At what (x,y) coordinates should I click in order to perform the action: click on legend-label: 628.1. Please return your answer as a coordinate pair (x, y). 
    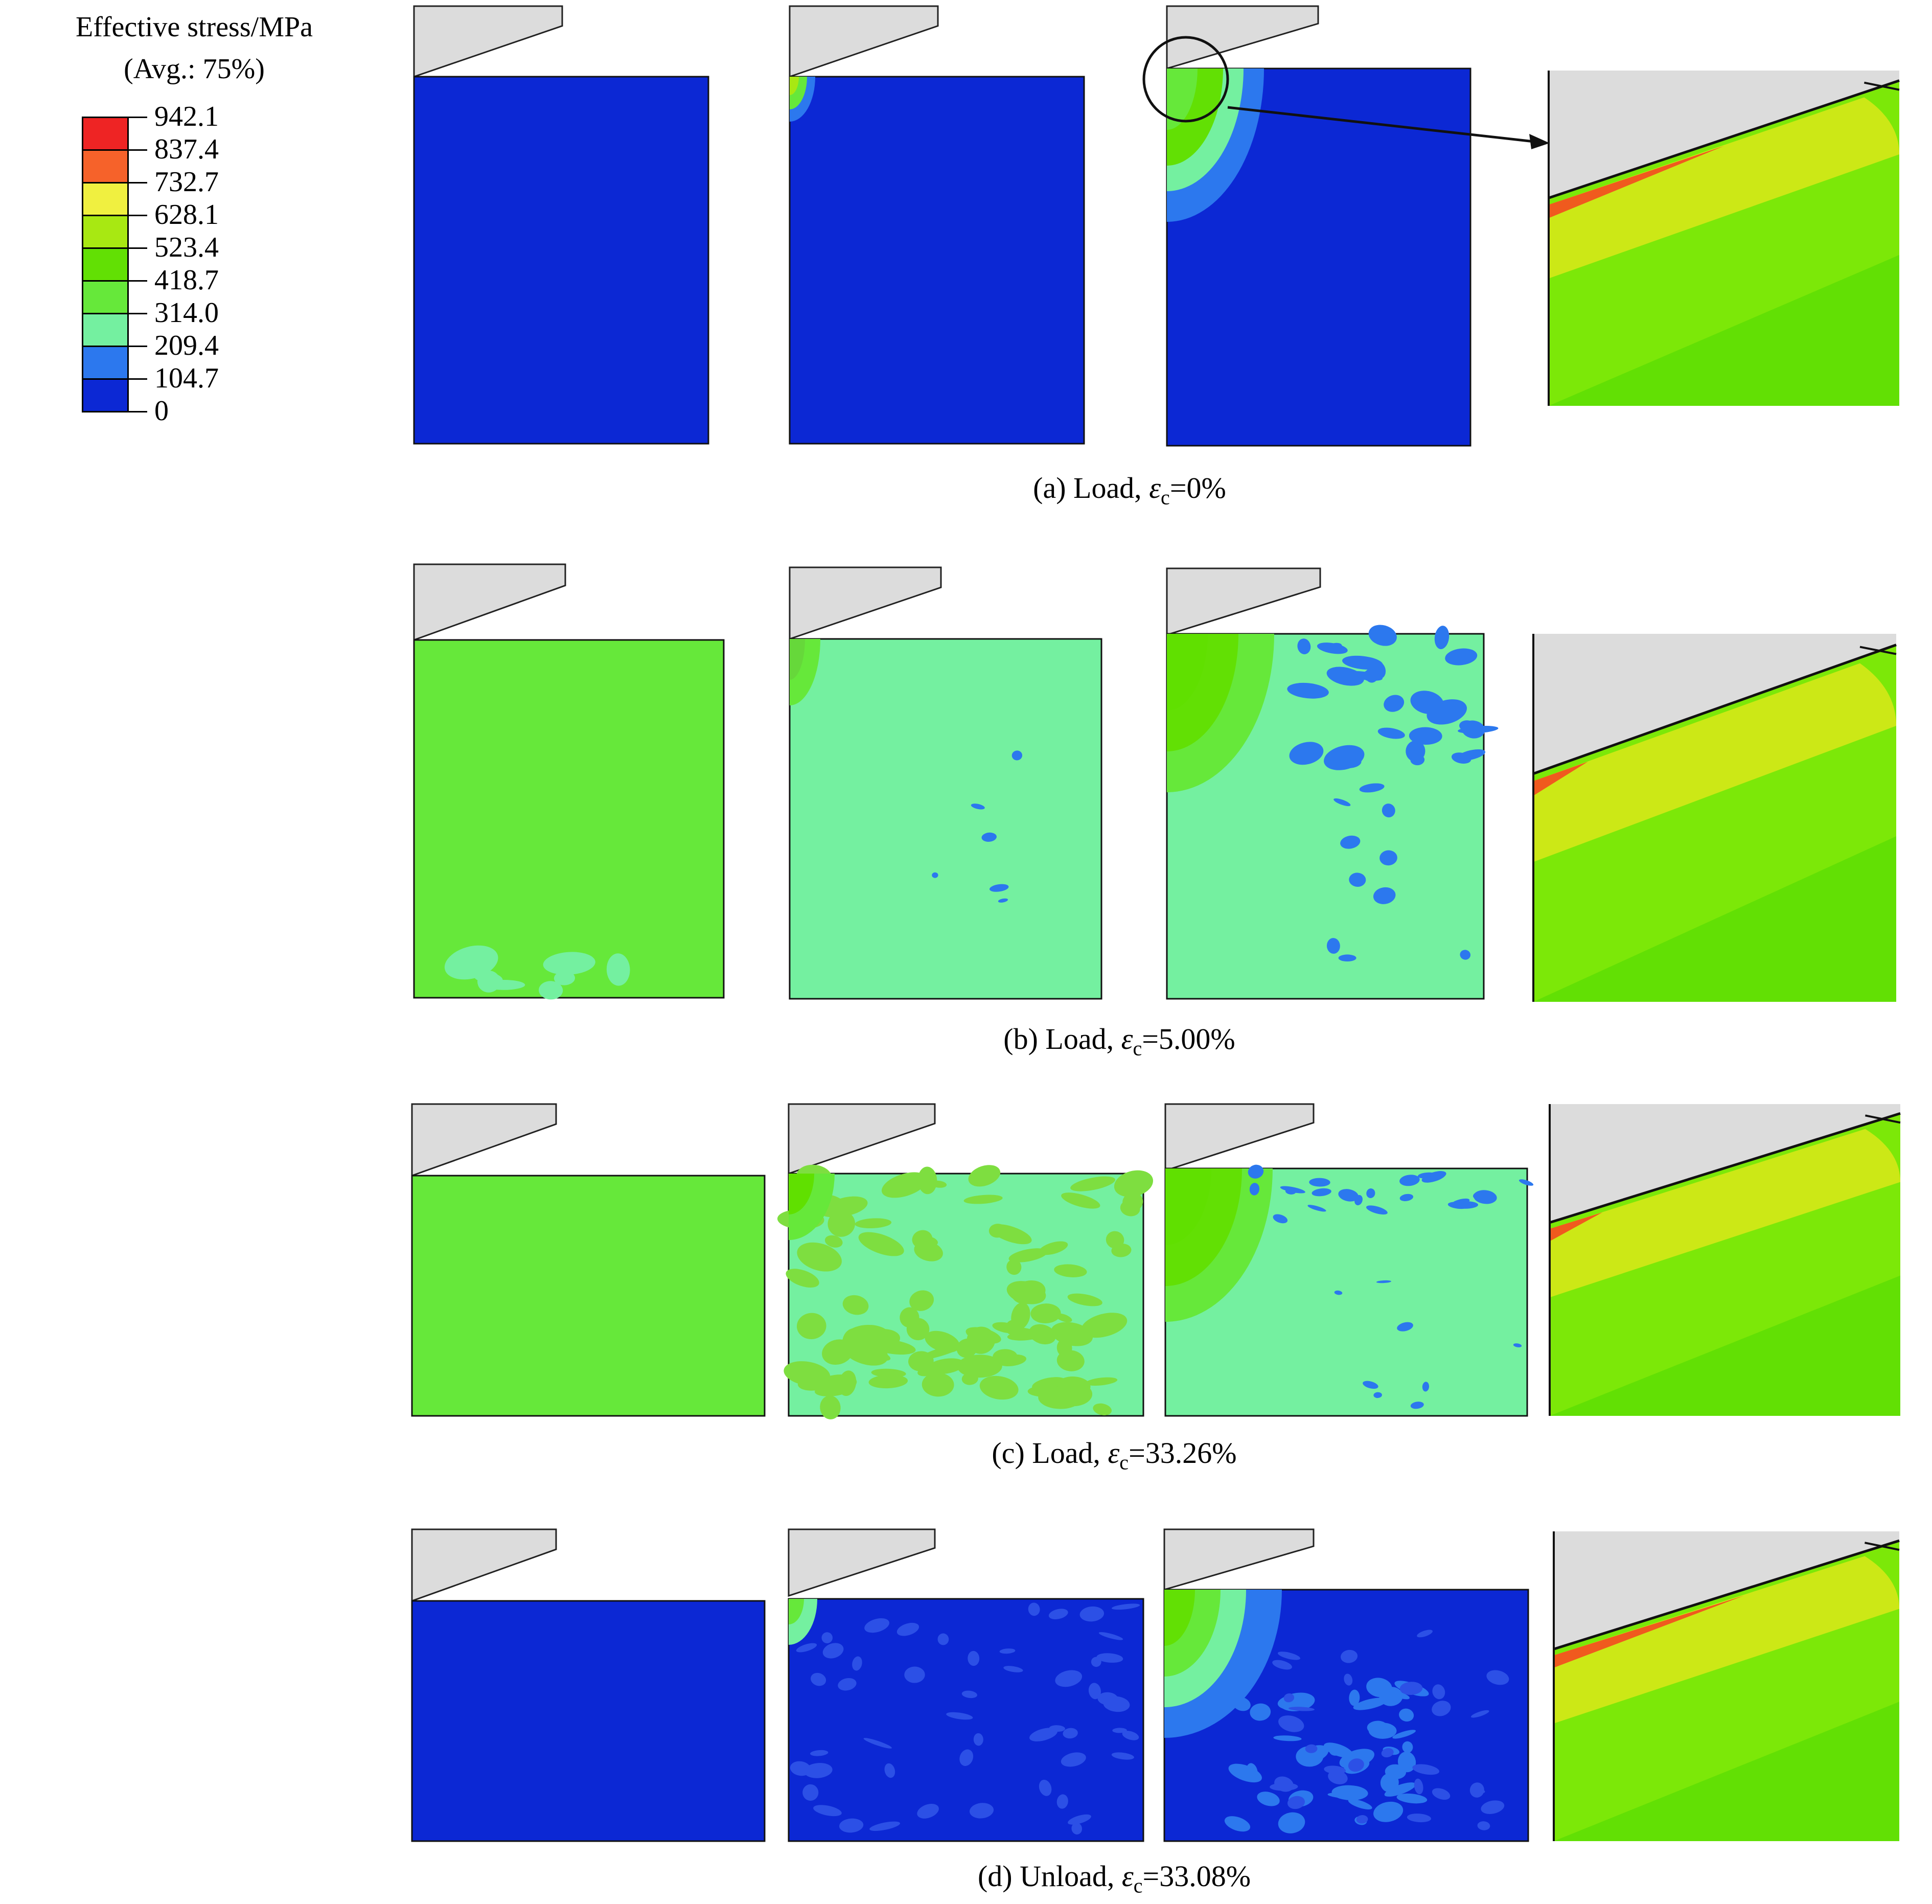
    Looking at the image, I should click on (186, 215).